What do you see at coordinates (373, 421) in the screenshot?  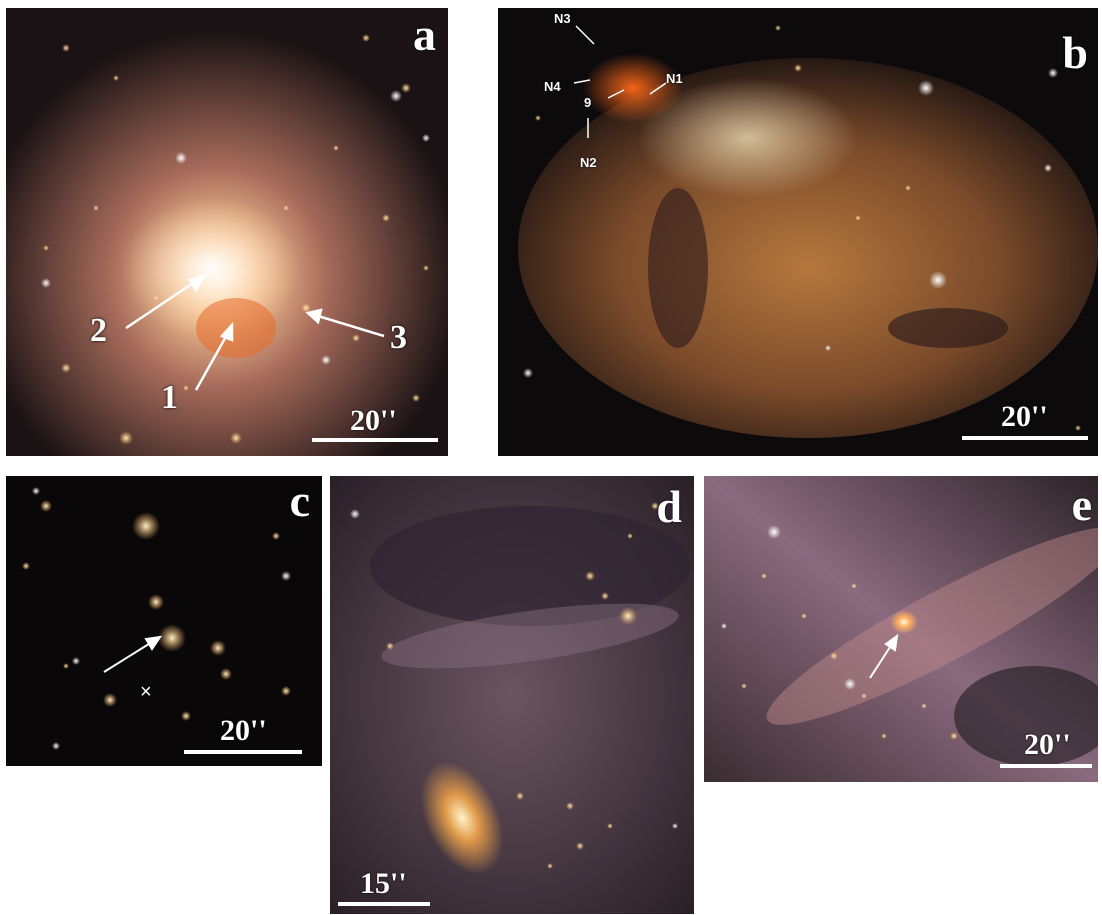 I see `panel-a-scale-label: 20''` at bounding box center [373, 421].